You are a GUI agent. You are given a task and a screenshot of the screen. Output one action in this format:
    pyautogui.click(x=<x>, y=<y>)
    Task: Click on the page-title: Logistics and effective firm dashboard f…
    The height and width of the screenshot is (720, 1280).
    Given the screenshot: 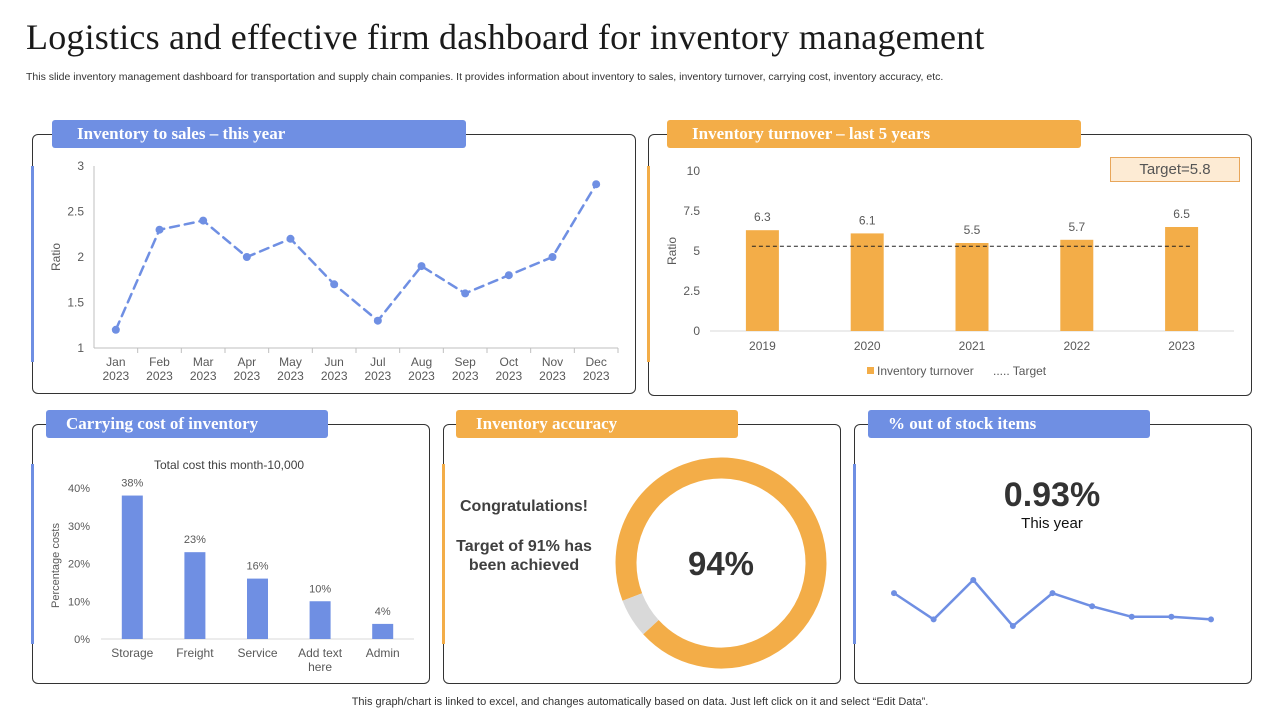 What is the action you would take?
    pyautogui.click(x=505, y=37)
    